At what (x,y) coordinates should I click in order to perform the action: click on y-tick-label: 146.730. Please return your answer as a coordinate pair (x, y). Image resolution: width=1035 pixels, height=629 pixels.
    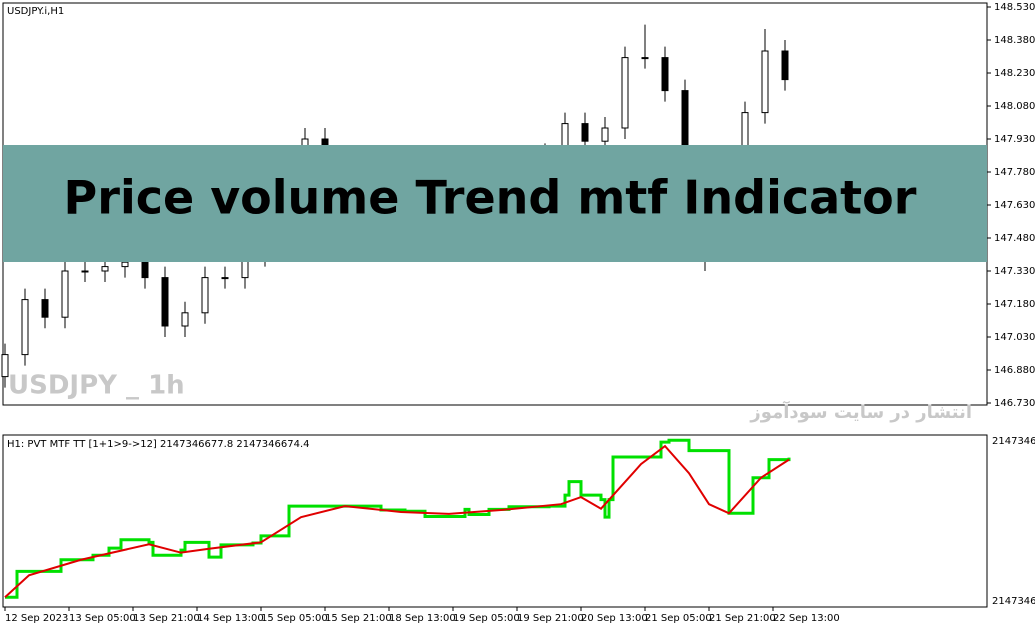
    Looking at the image, I should click on (1014, 403).